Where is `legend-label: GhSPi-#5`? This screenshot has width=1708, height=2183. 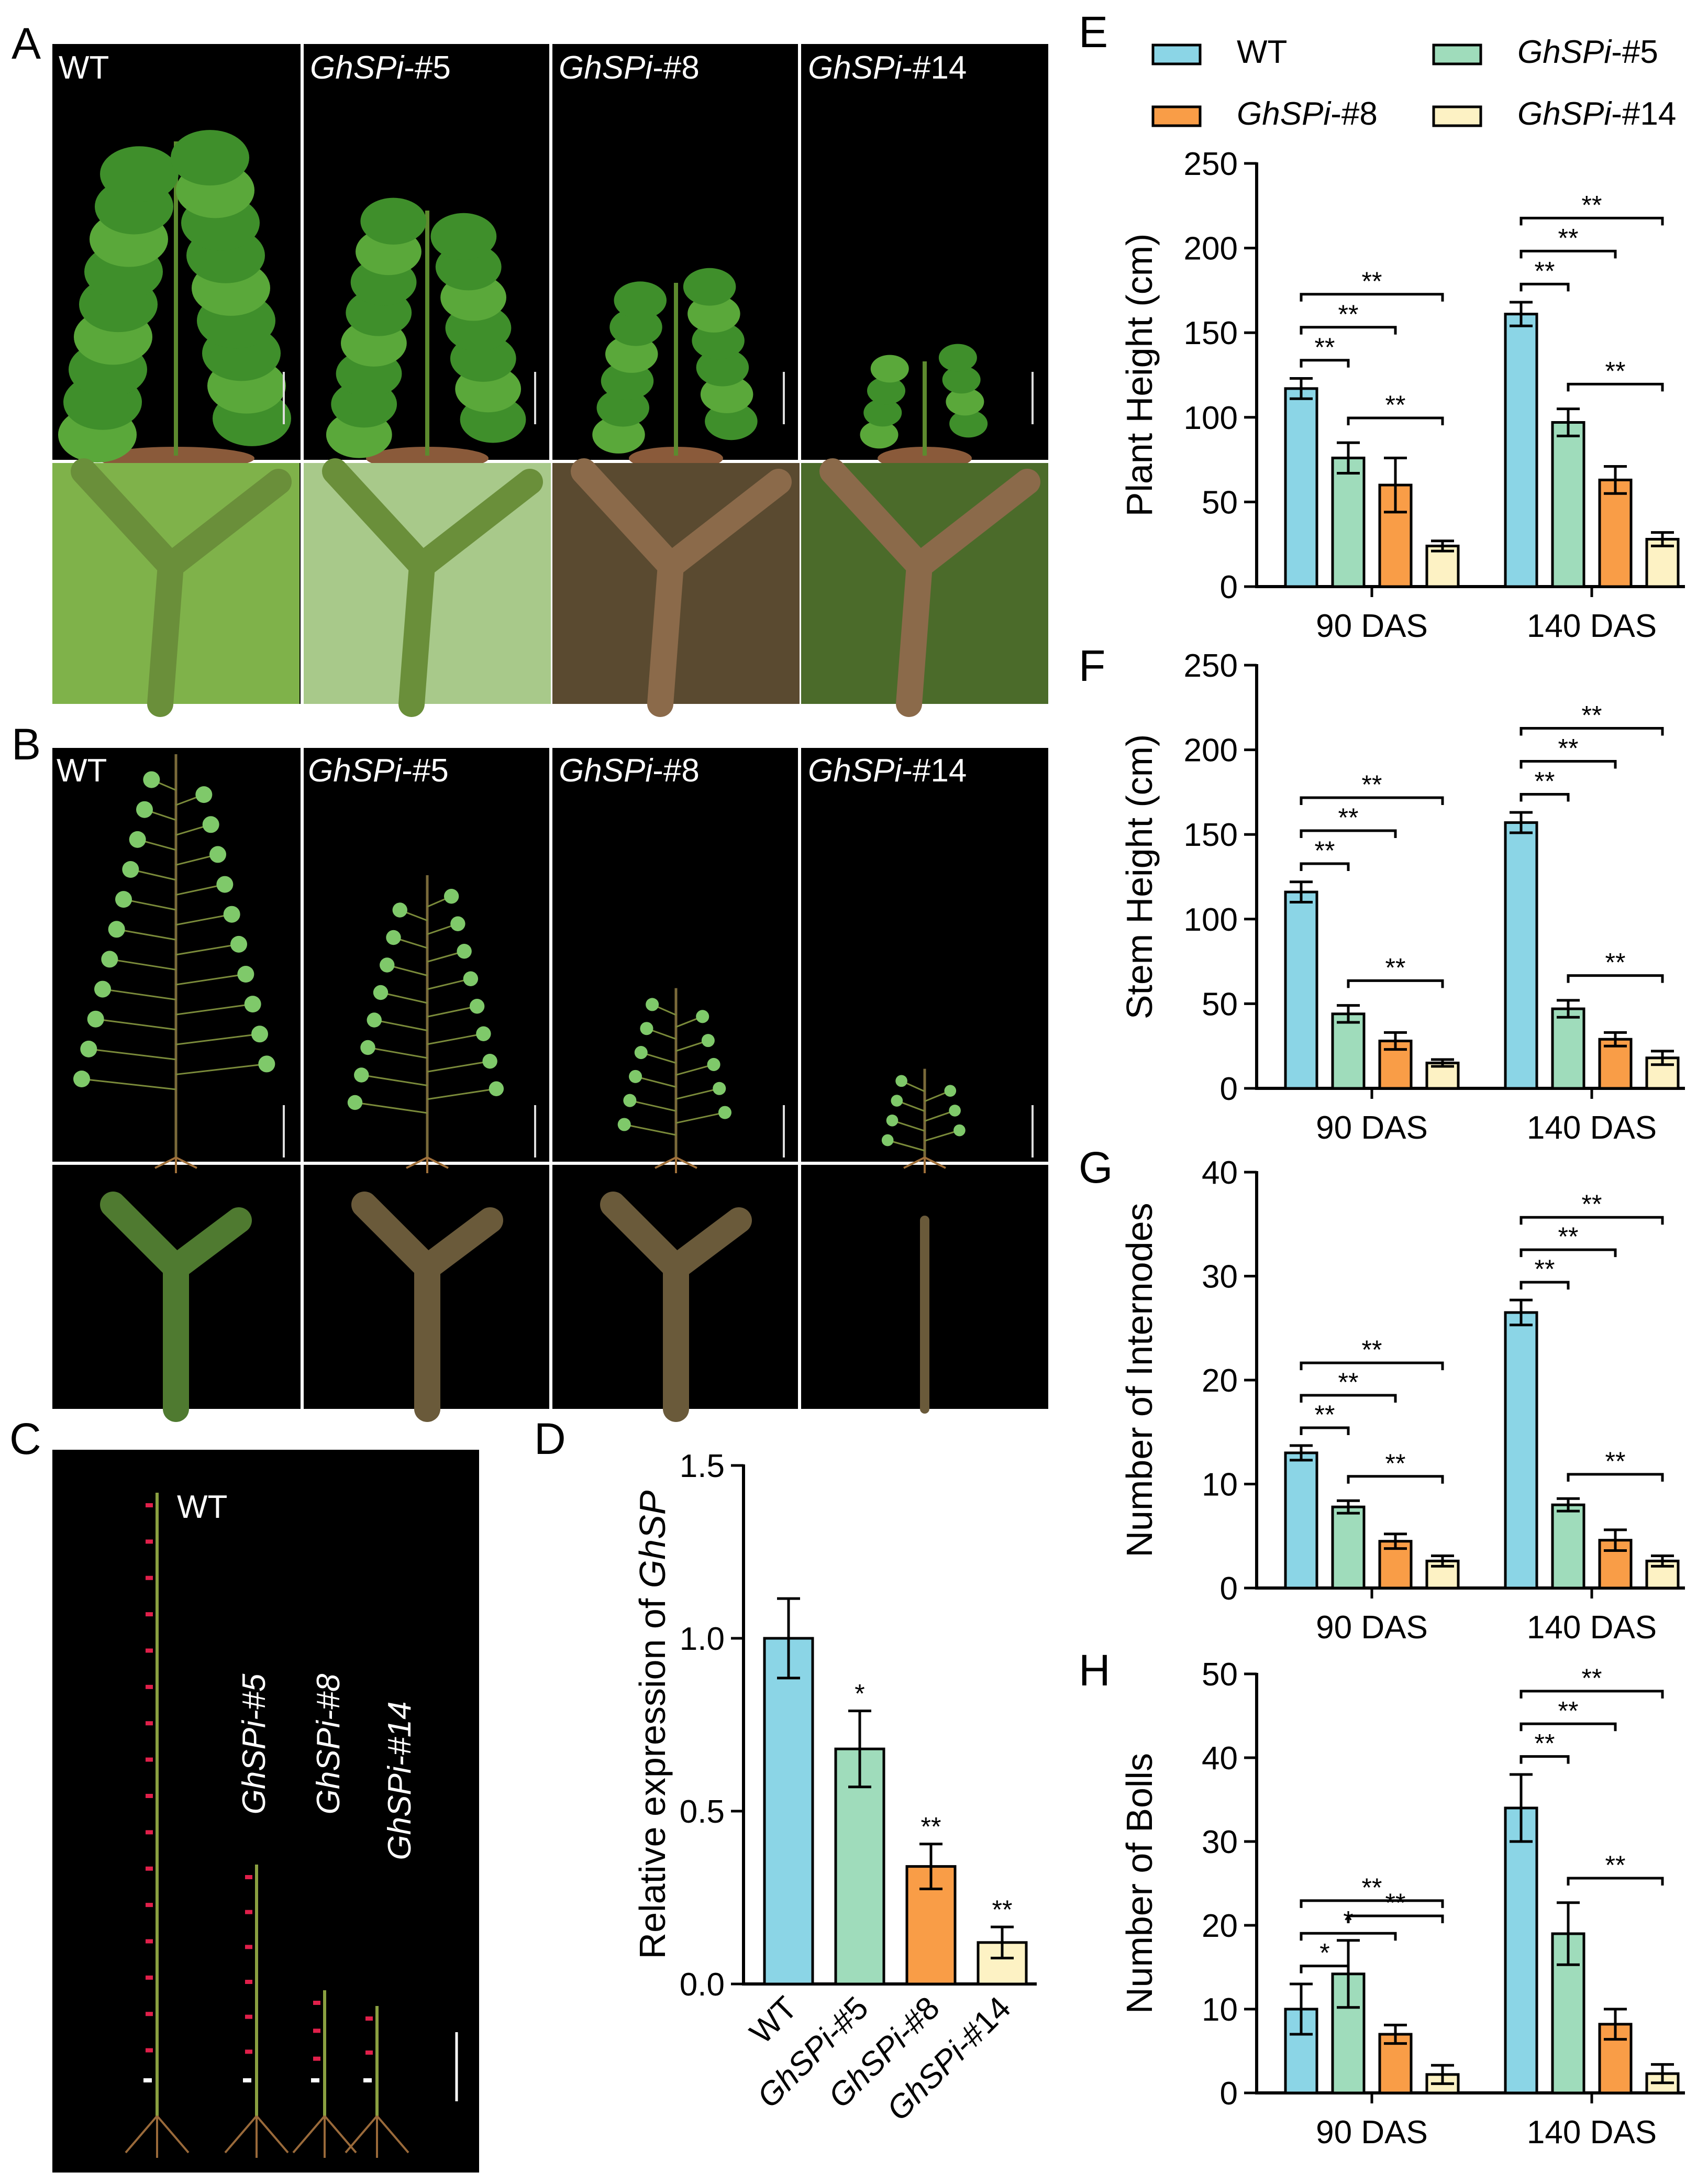 legend-label: GhSPi-#5 is located at coordinates (1587, 52).